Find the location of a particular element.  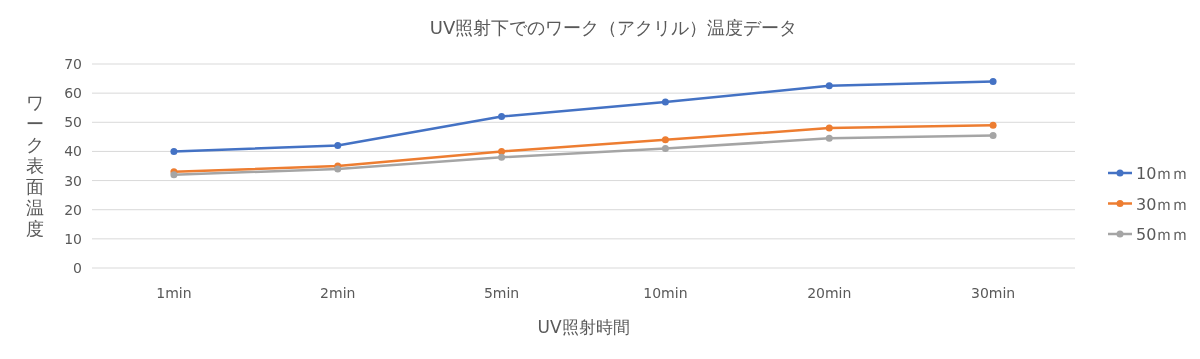

y-tick-label: 60 is located at coordinates (73, 93).